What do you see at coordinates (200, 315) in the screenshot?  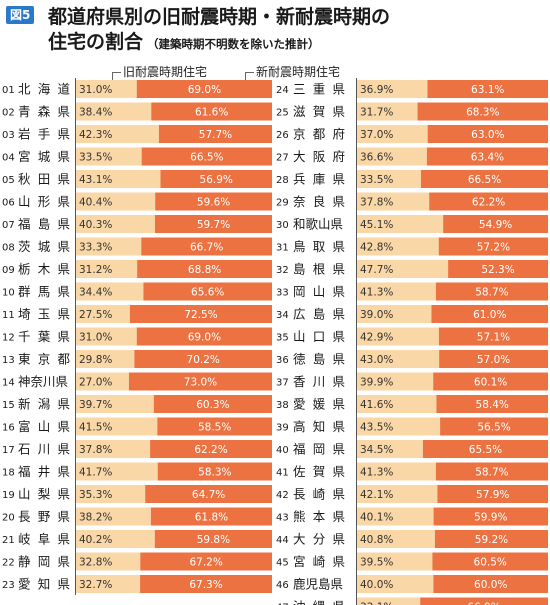 I see `value-label-new: 72.5%` at bounding box center [200, 315].